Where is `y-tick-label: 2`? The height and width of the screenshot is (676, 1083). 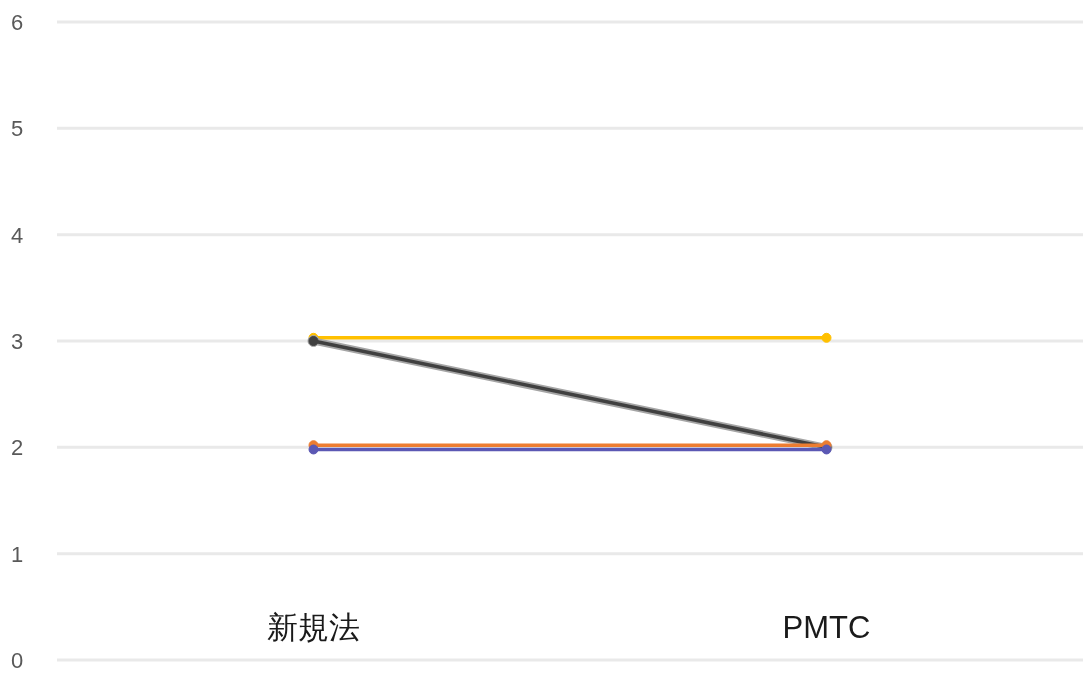 y-tick-label: 2 is located at coordinates (17, 448).